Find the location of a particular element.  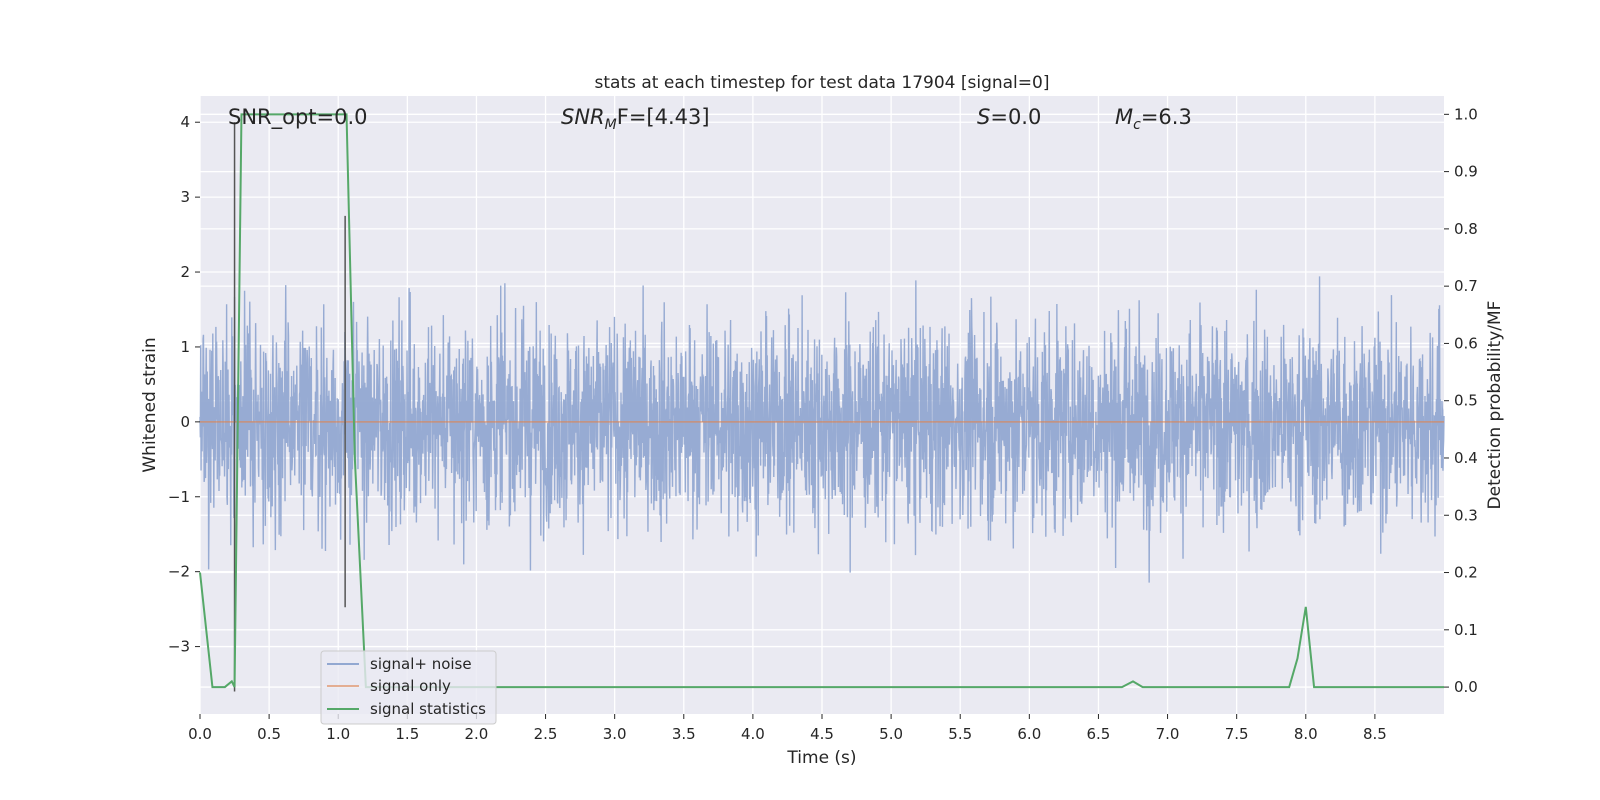

annotation-s: S=0.0 is located at coordinates (1009, 117).